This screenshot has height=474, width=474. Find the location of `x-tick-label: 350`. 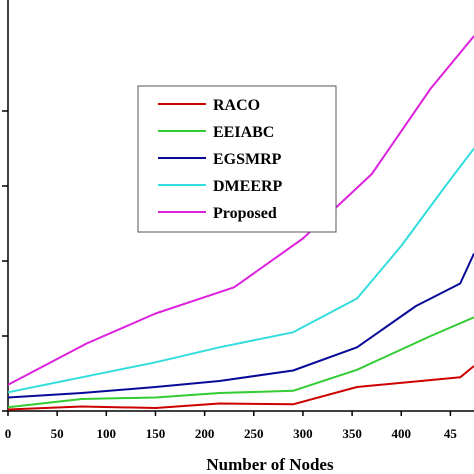

x-tick-label: 350 is located at coordinates (352, 433).